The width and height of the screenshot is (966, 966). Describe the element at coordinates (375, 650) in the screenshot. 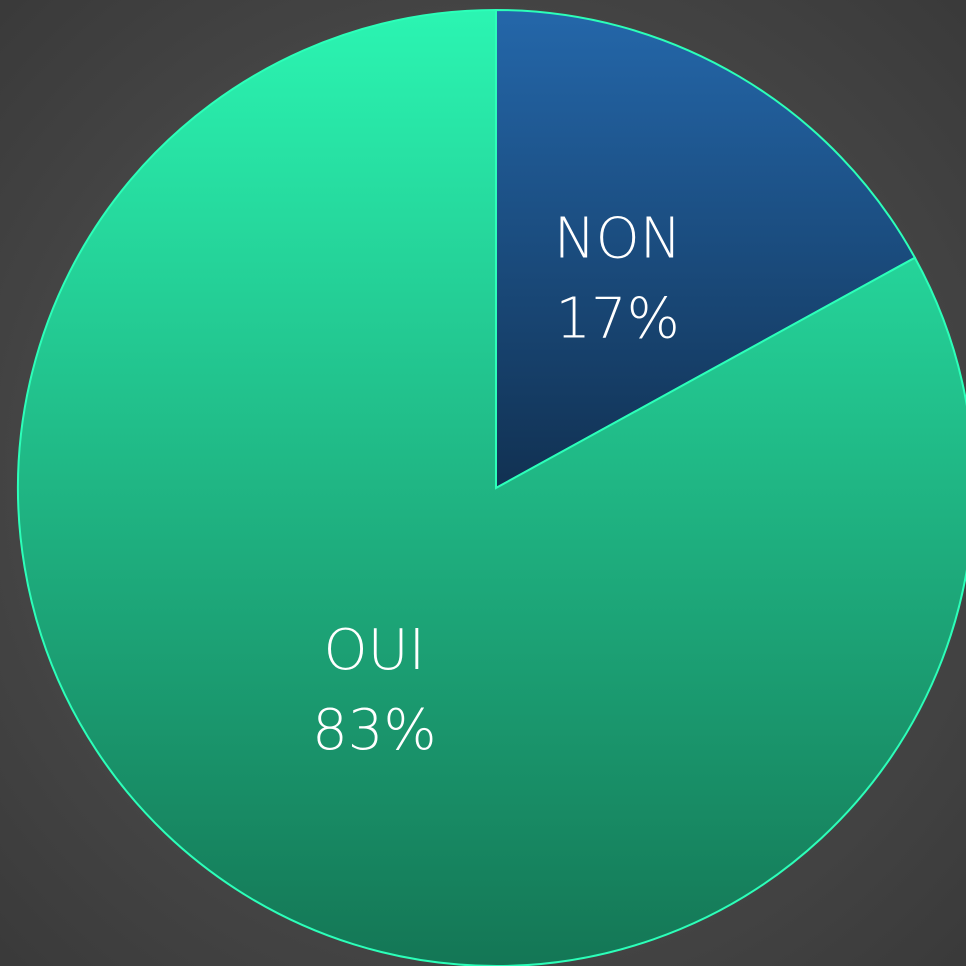

I see `slice-category-label: OUI` at that location.